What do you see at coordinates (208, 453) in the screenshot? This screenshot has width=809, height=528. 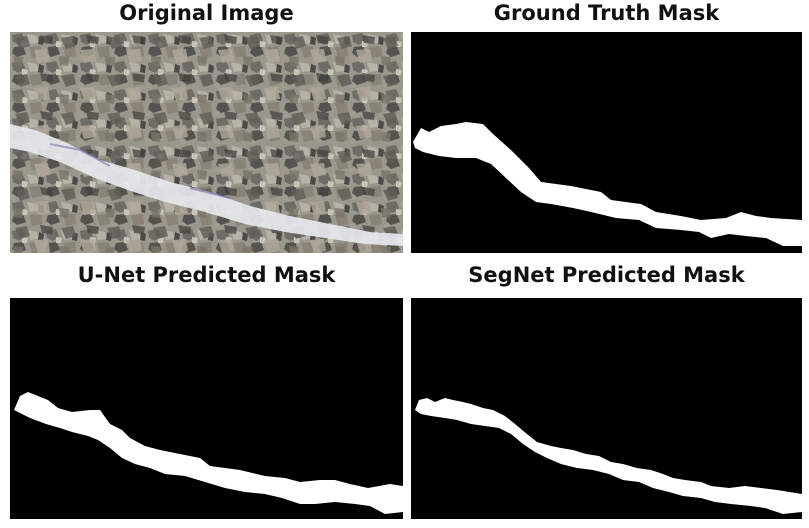 I see `unet-crack` at bounding box center [208, 453].